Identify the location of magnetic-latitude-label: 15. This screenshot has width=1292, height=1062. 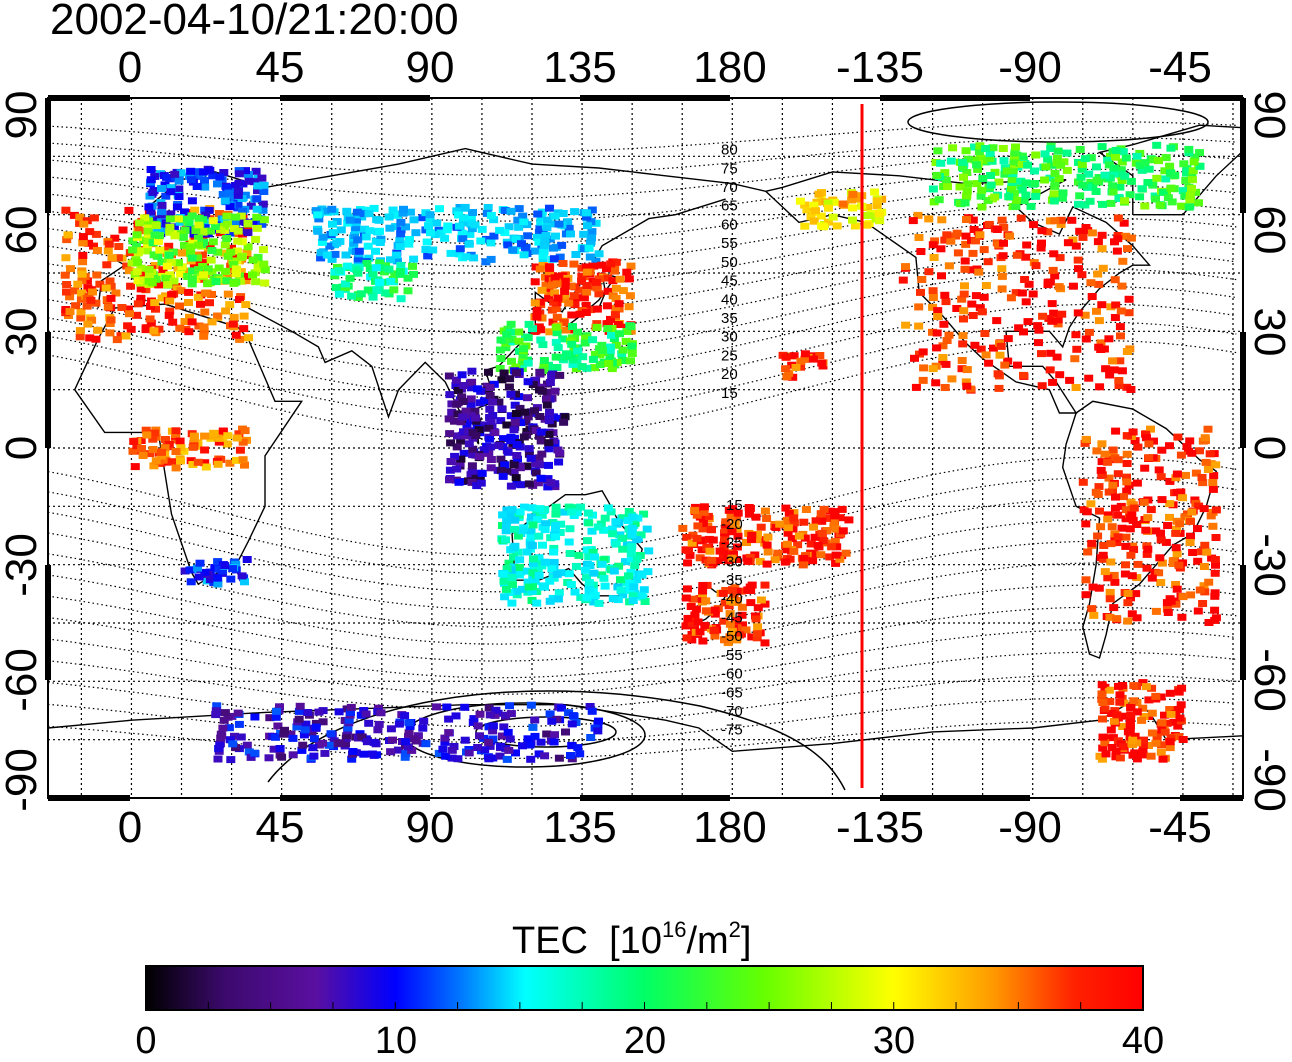
(729, 393).